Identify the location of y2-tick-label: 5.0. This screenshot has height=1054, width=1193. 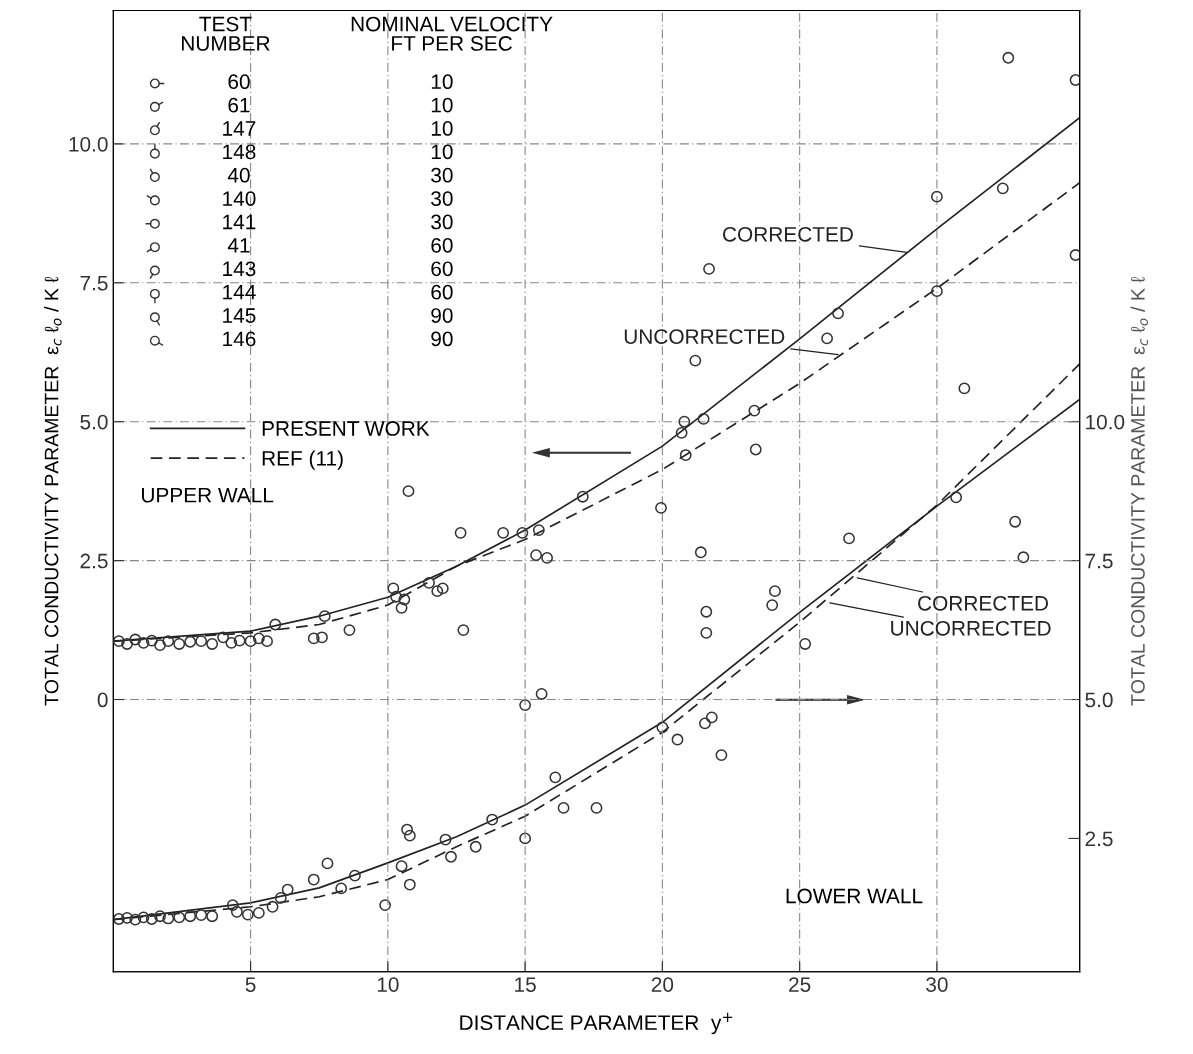
(1099, 700).